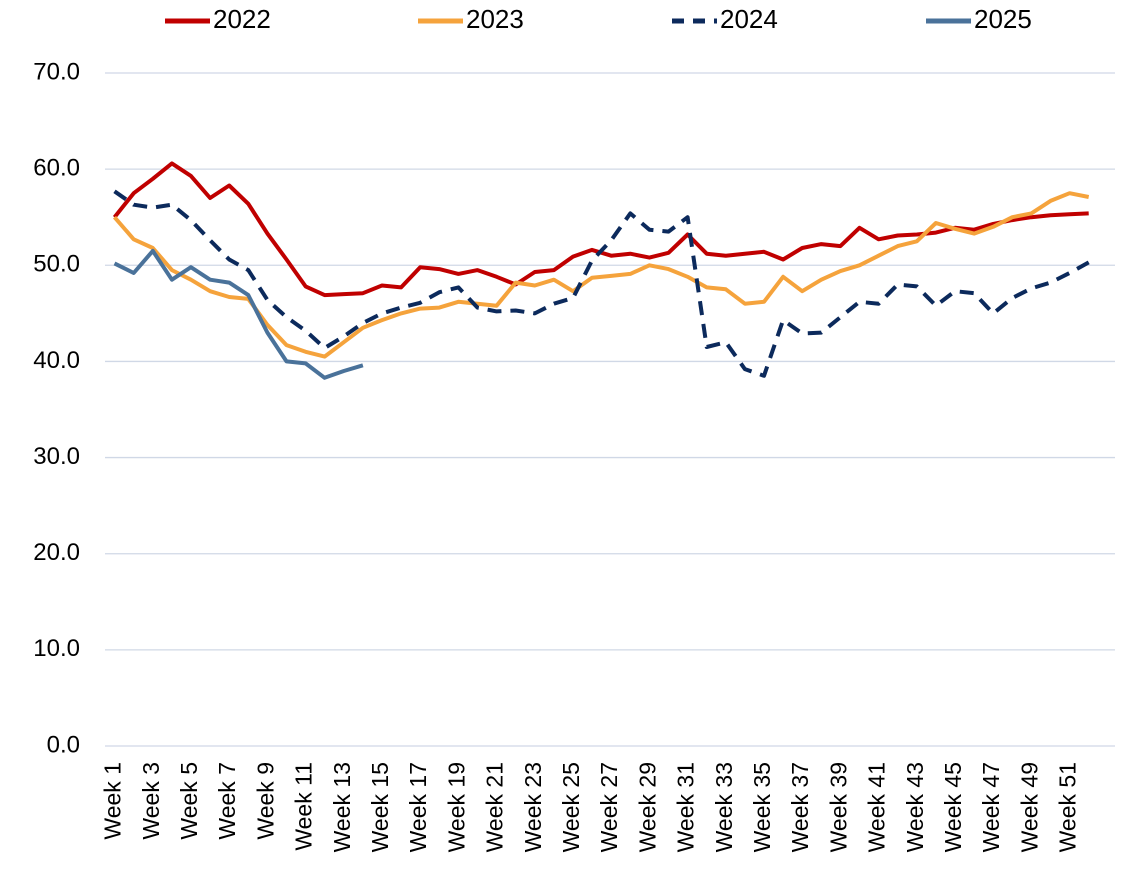 The image size is (1127, 882). I want to click on y-tick-label: 20.0, so click(56, 552).